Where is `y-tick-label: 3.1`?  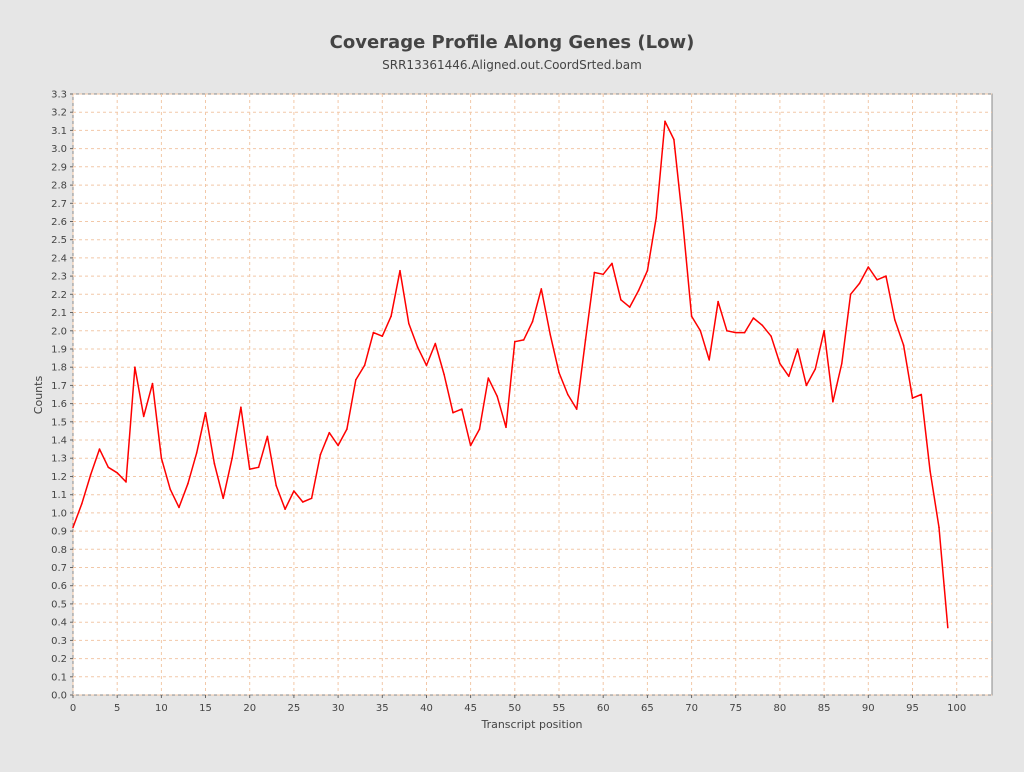
y-tick-label: 3.1 is located at coordinates (59, 131).